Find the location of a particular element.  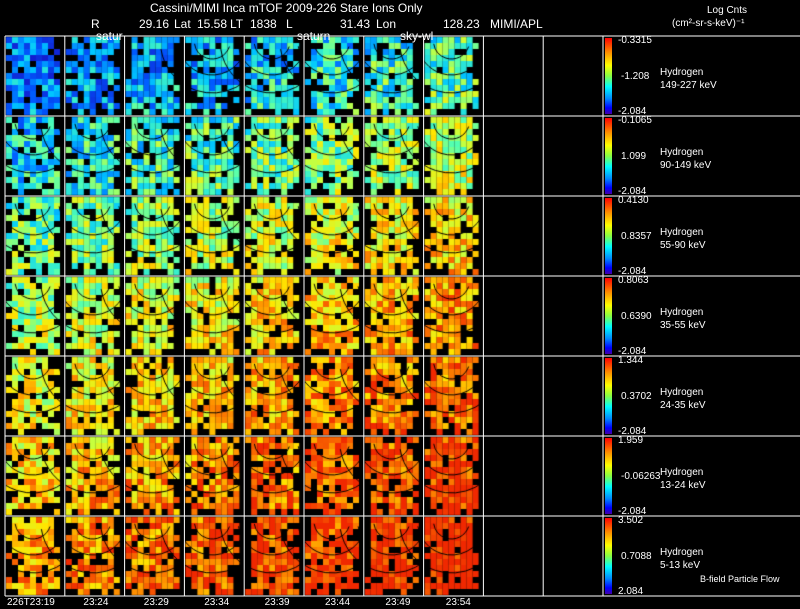

energy-label: 35-55 keV is located at coordinates (683, 325).